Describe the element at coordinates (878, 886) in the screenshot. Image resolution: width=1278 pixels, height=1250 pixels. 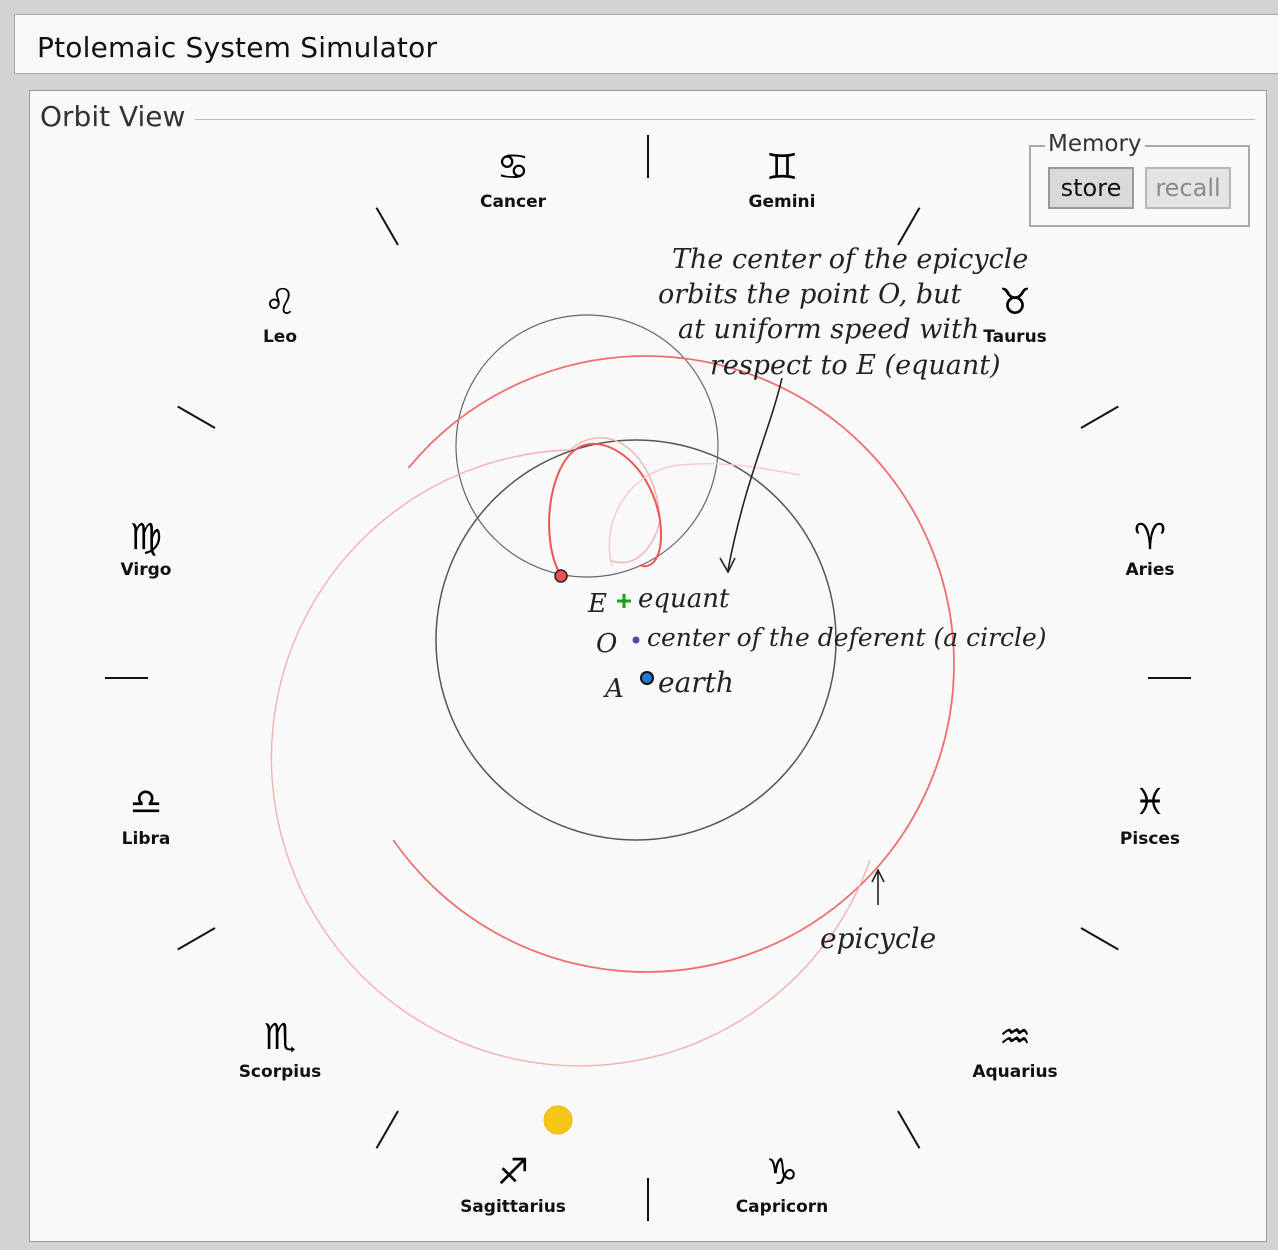
I see `epicycle-arrow` at that location.